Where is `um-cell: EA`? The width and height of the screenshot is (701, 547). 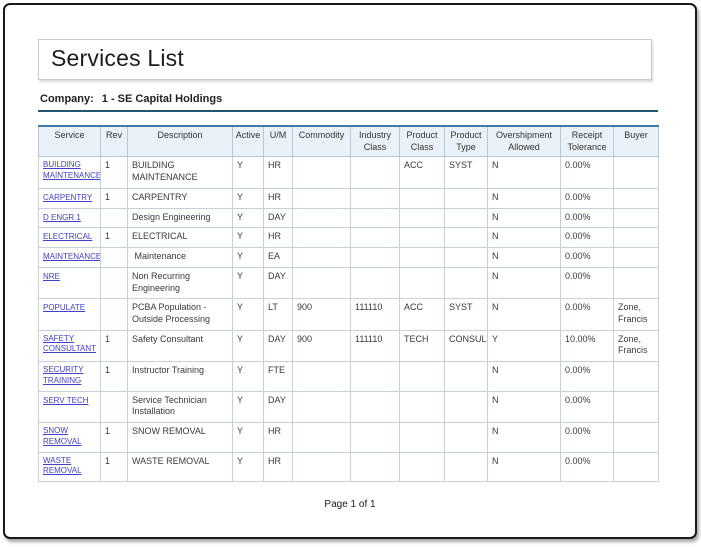 um-cell: EA is located at coordinates (278, 257).